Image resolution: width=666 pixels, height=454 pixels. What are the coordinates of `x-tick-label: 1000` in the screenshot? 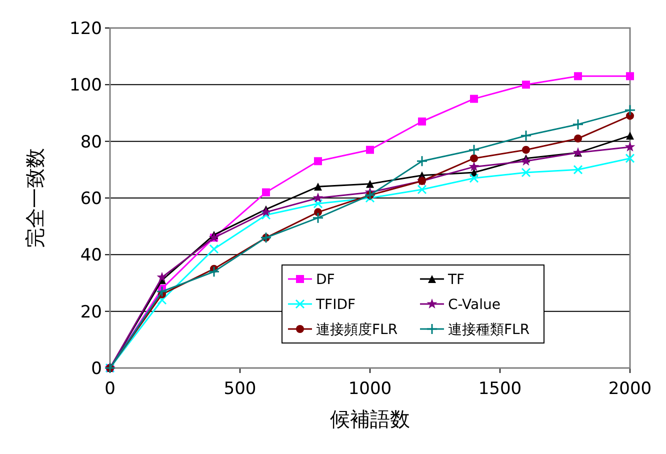 It's located at (370, 389).